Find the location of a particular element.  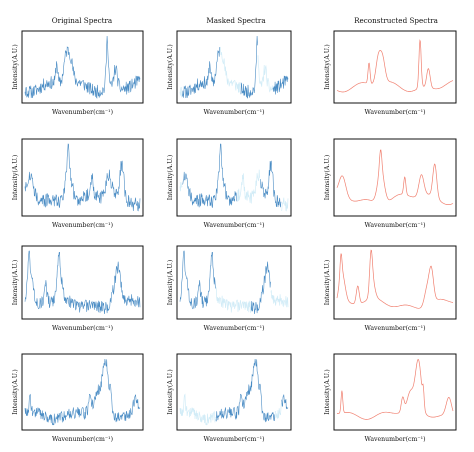

column-title-masked: Masked Spectra is located at coordinates (236, 20).